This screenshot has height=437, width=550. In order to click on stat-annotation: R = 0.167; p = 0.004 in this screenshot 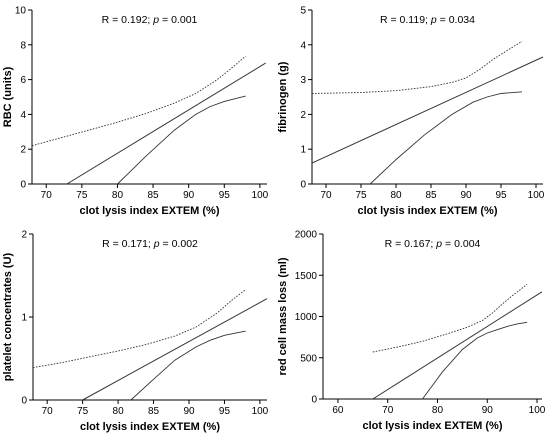, I will do `click(433, 244)`.